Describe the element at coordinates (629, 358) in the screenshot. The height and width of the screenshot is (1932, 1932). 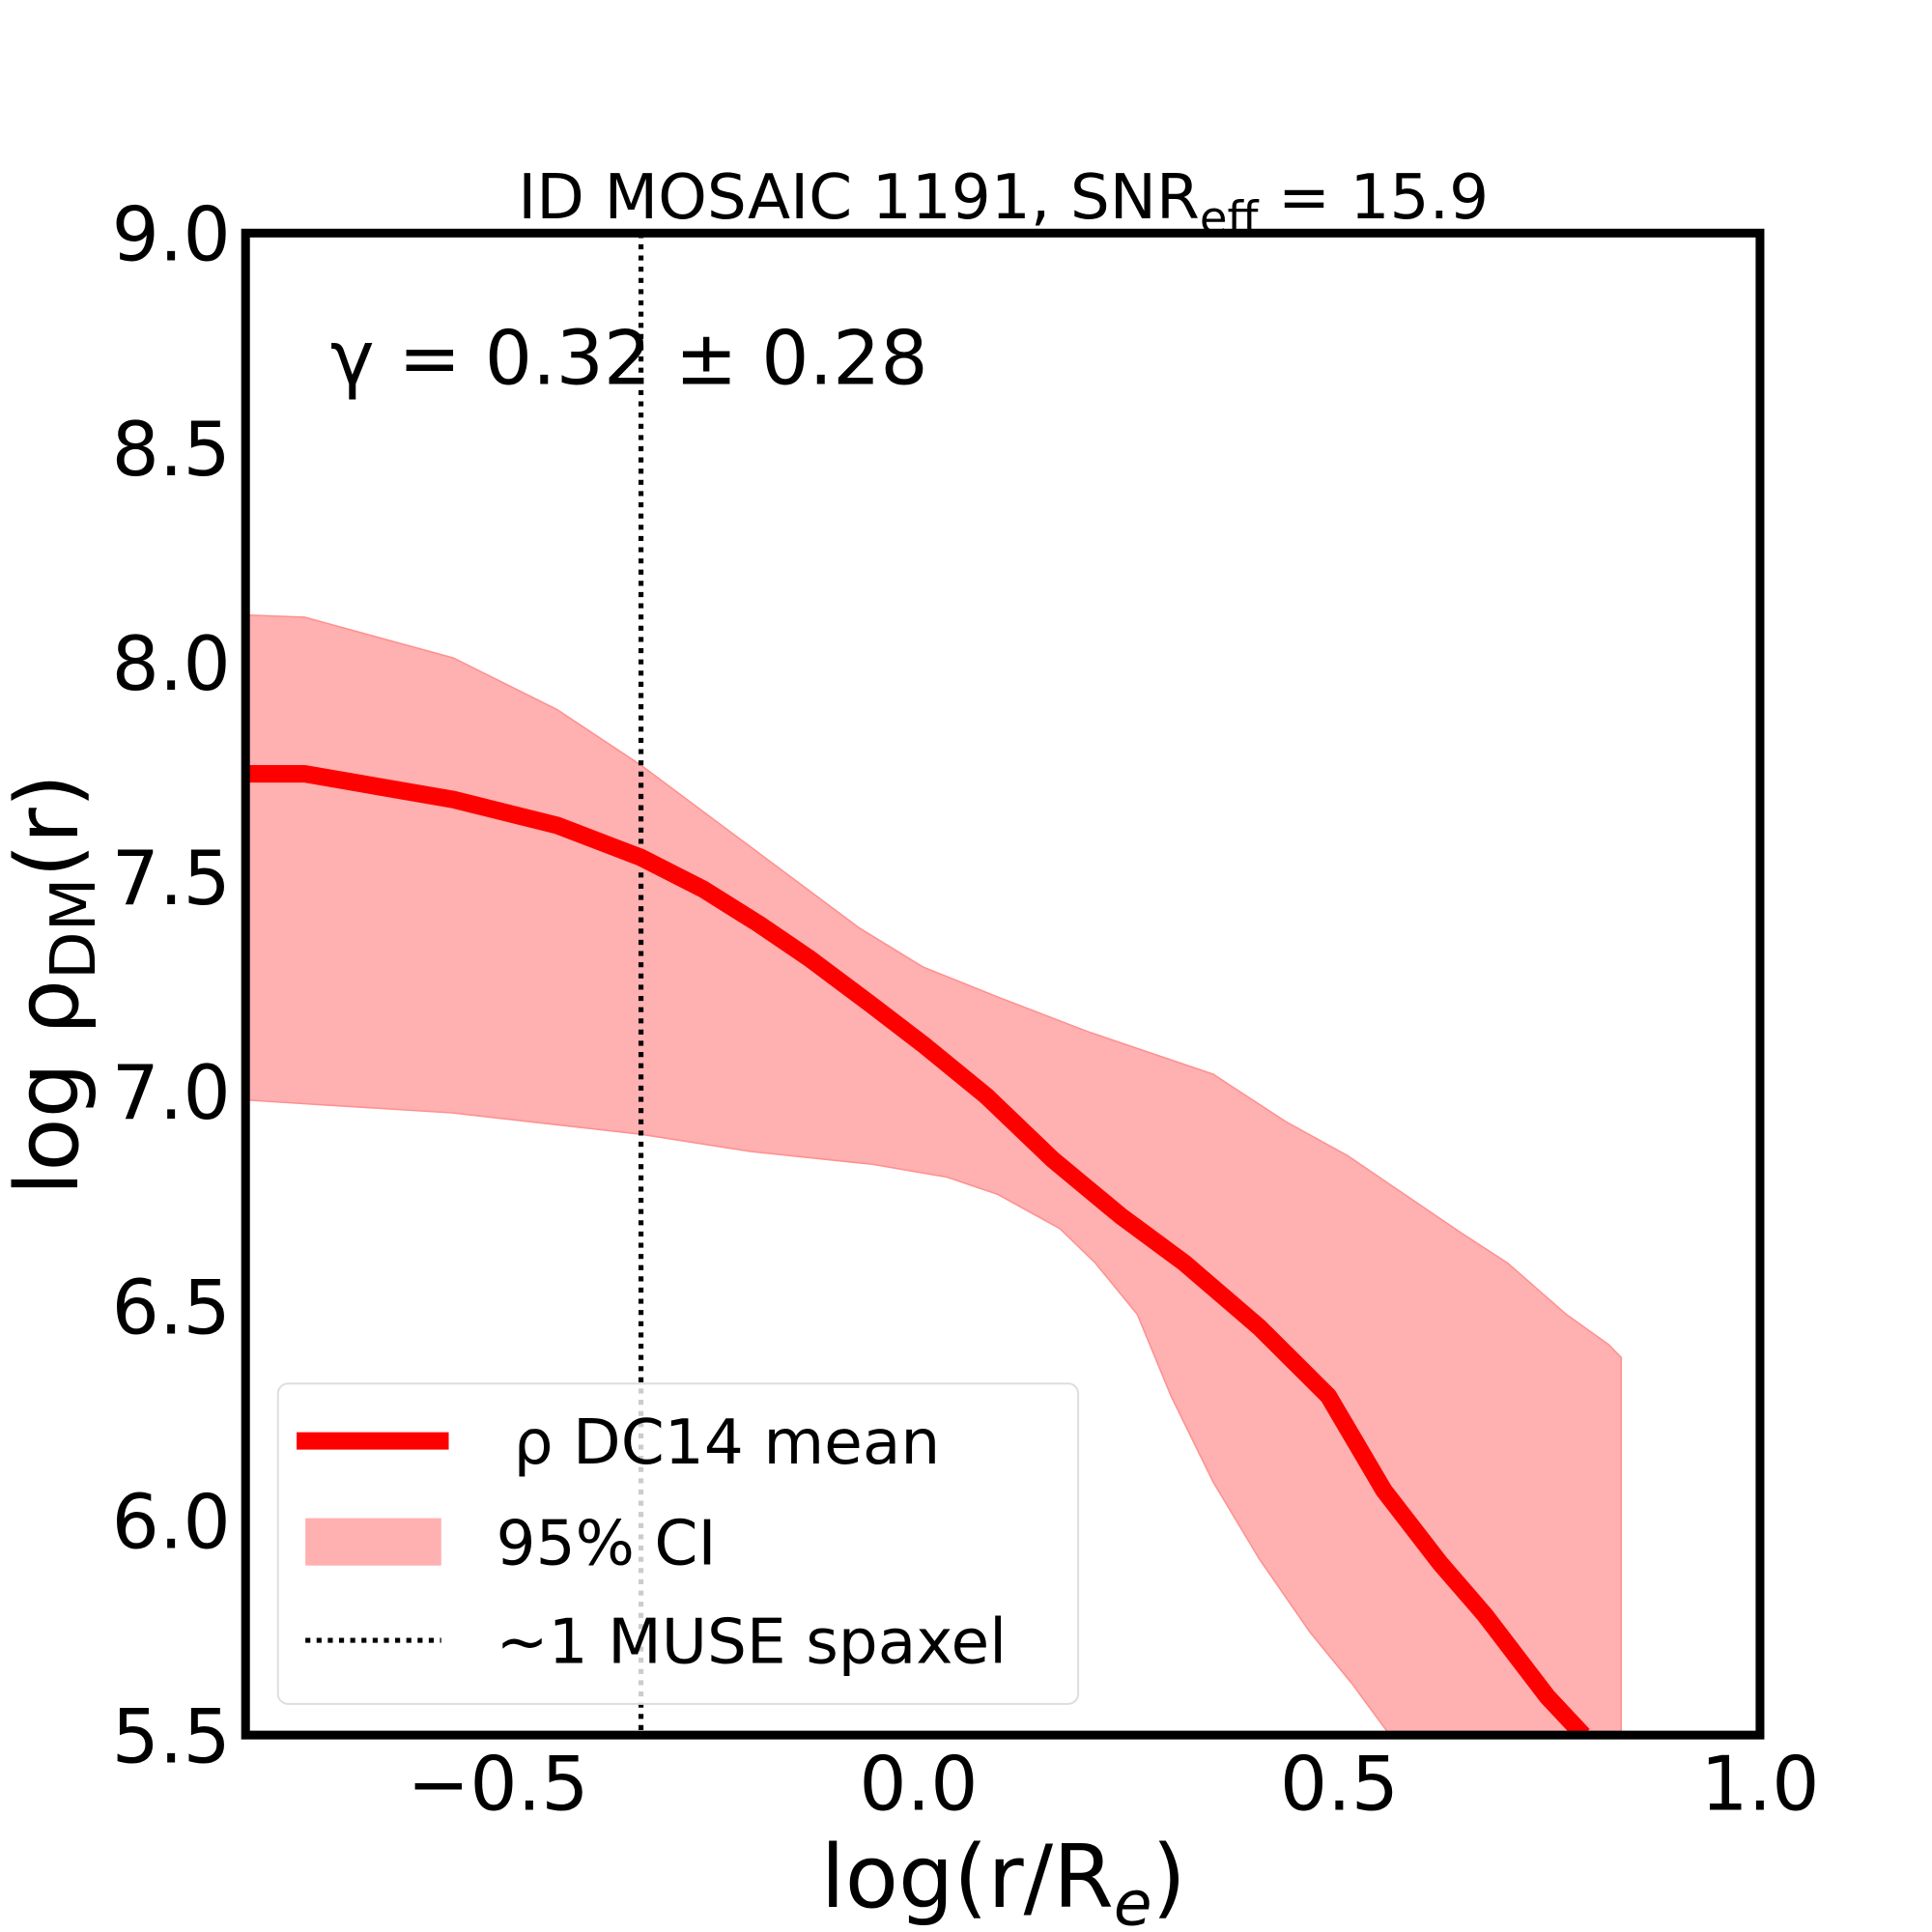
I see `gamma-annotation: γ = 0.32 ± 0.28` at that location.